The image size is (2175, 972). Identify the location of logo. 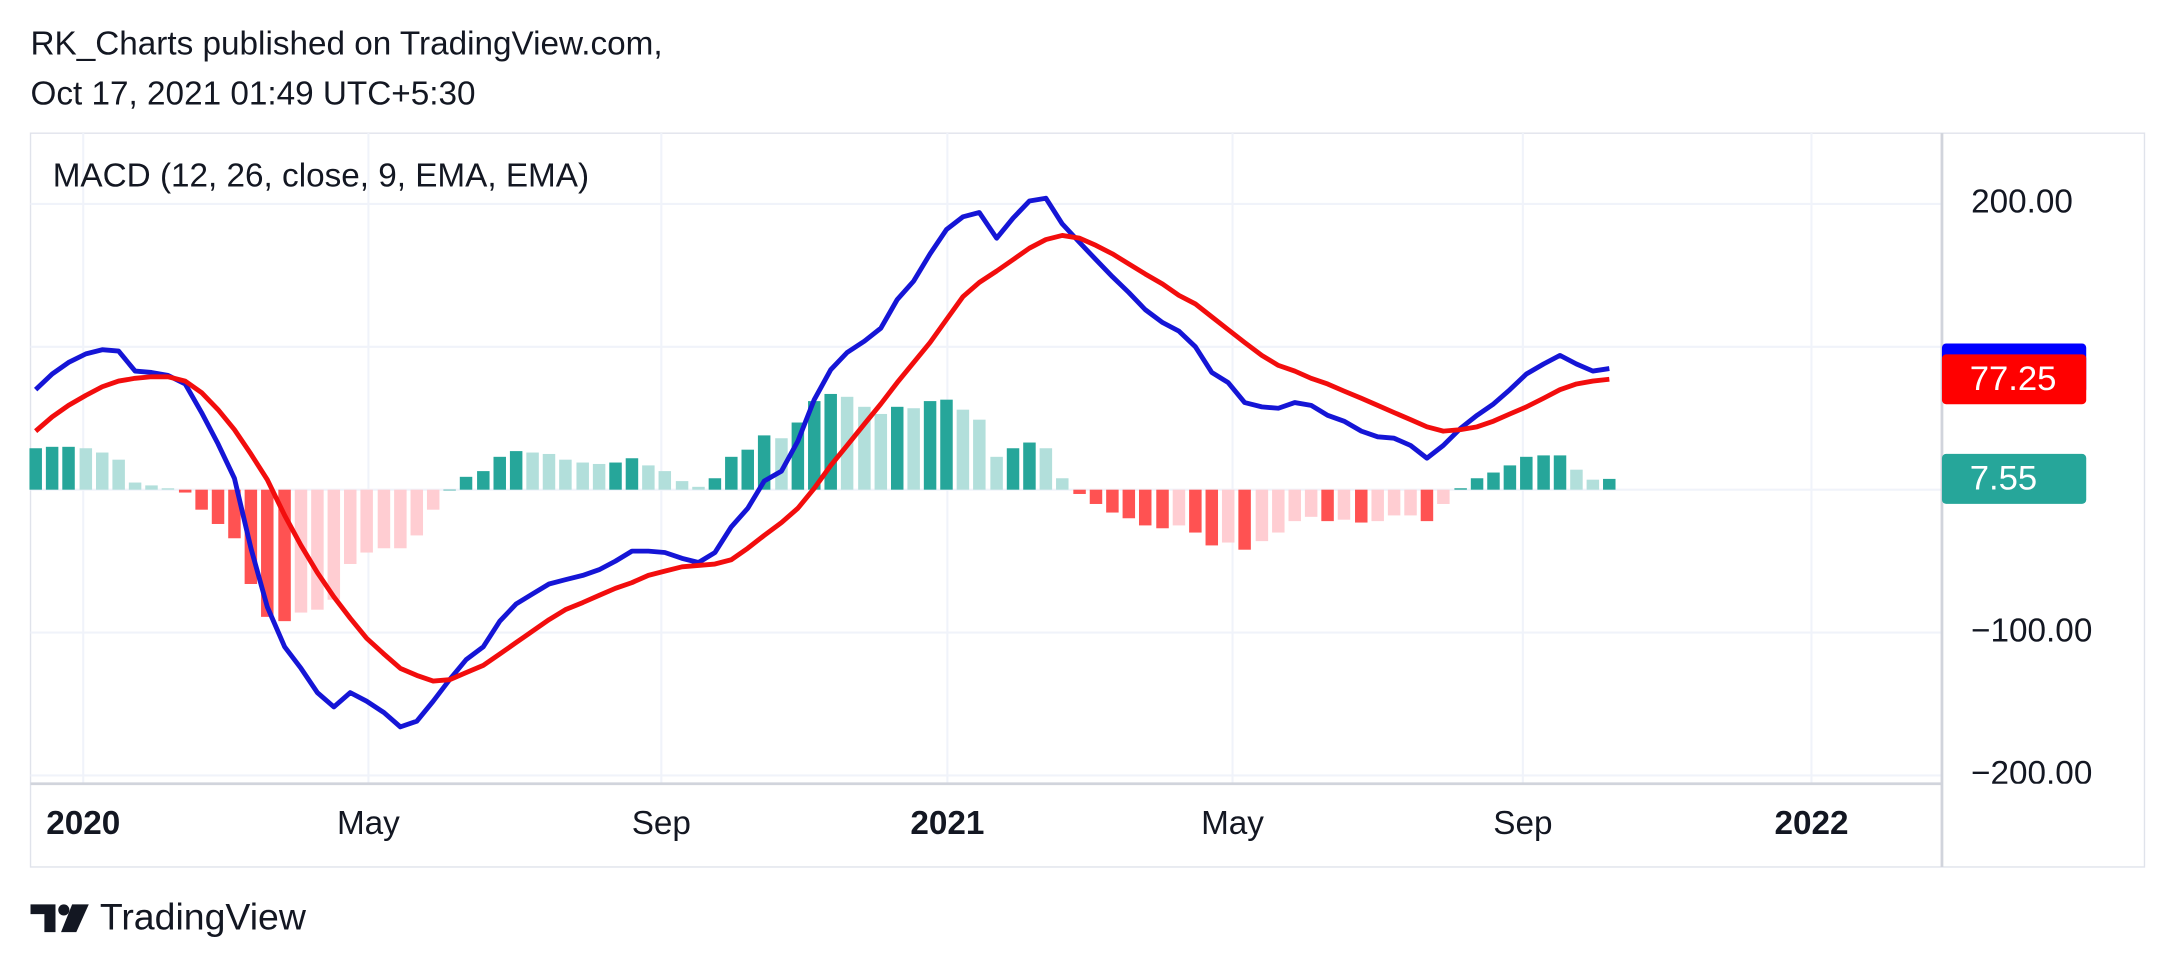
(59, 918).